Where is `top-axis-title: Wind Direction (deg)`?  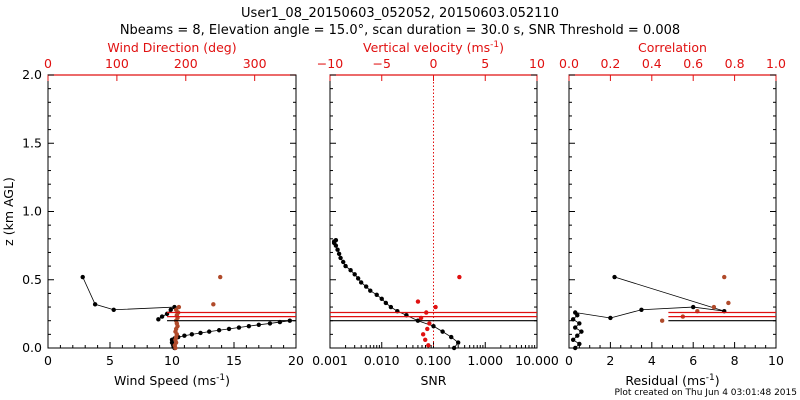
top-axis-title: Wind Direction (deg) is located at coordinates (171, 47).